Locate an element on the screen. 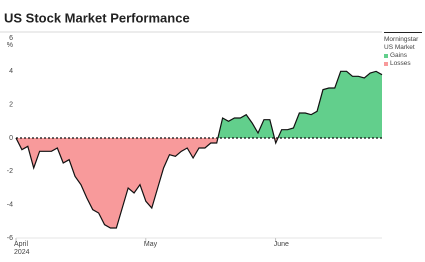 The width and height of the screenshot is (425, 262). chart-title: US Stock Market Performance is located at coordinates (97, 17).